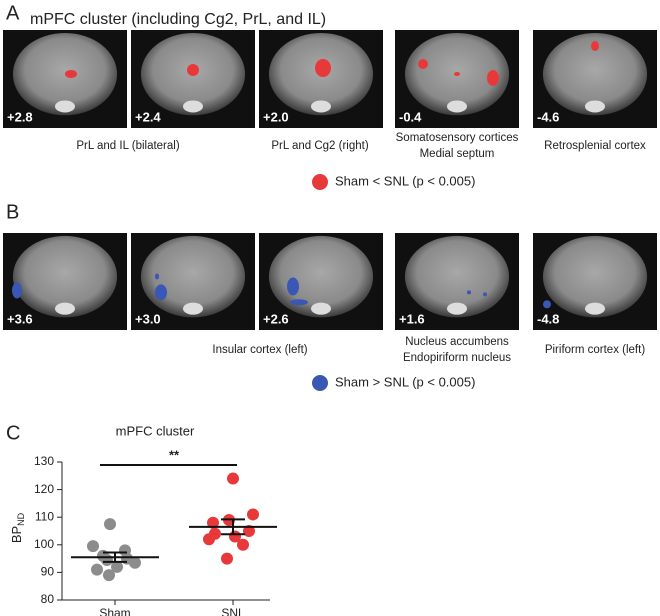 The width and height of the screenshot is (660, 616). Describe the element at coordinates (21, 518) in the screenshot. I see `y-label-sub: ND` at that location.